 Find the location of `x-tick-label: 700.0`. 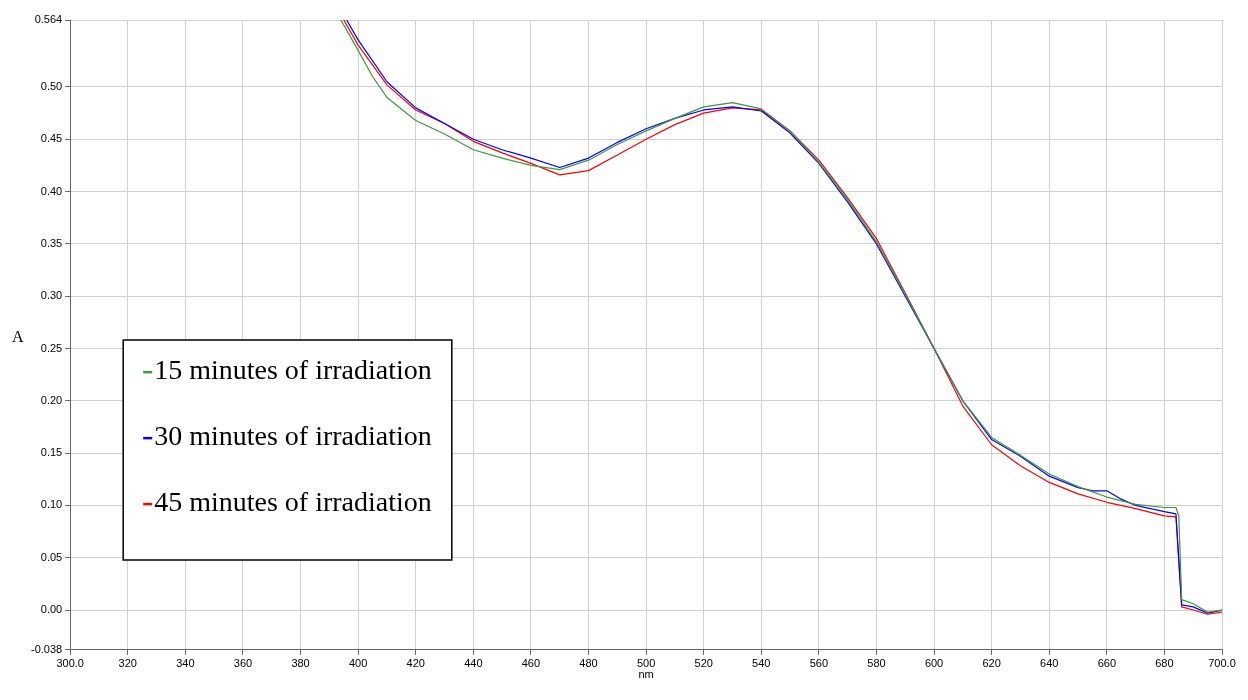

x-tick-label: 700.0 is located at coordinates (1222, 663).